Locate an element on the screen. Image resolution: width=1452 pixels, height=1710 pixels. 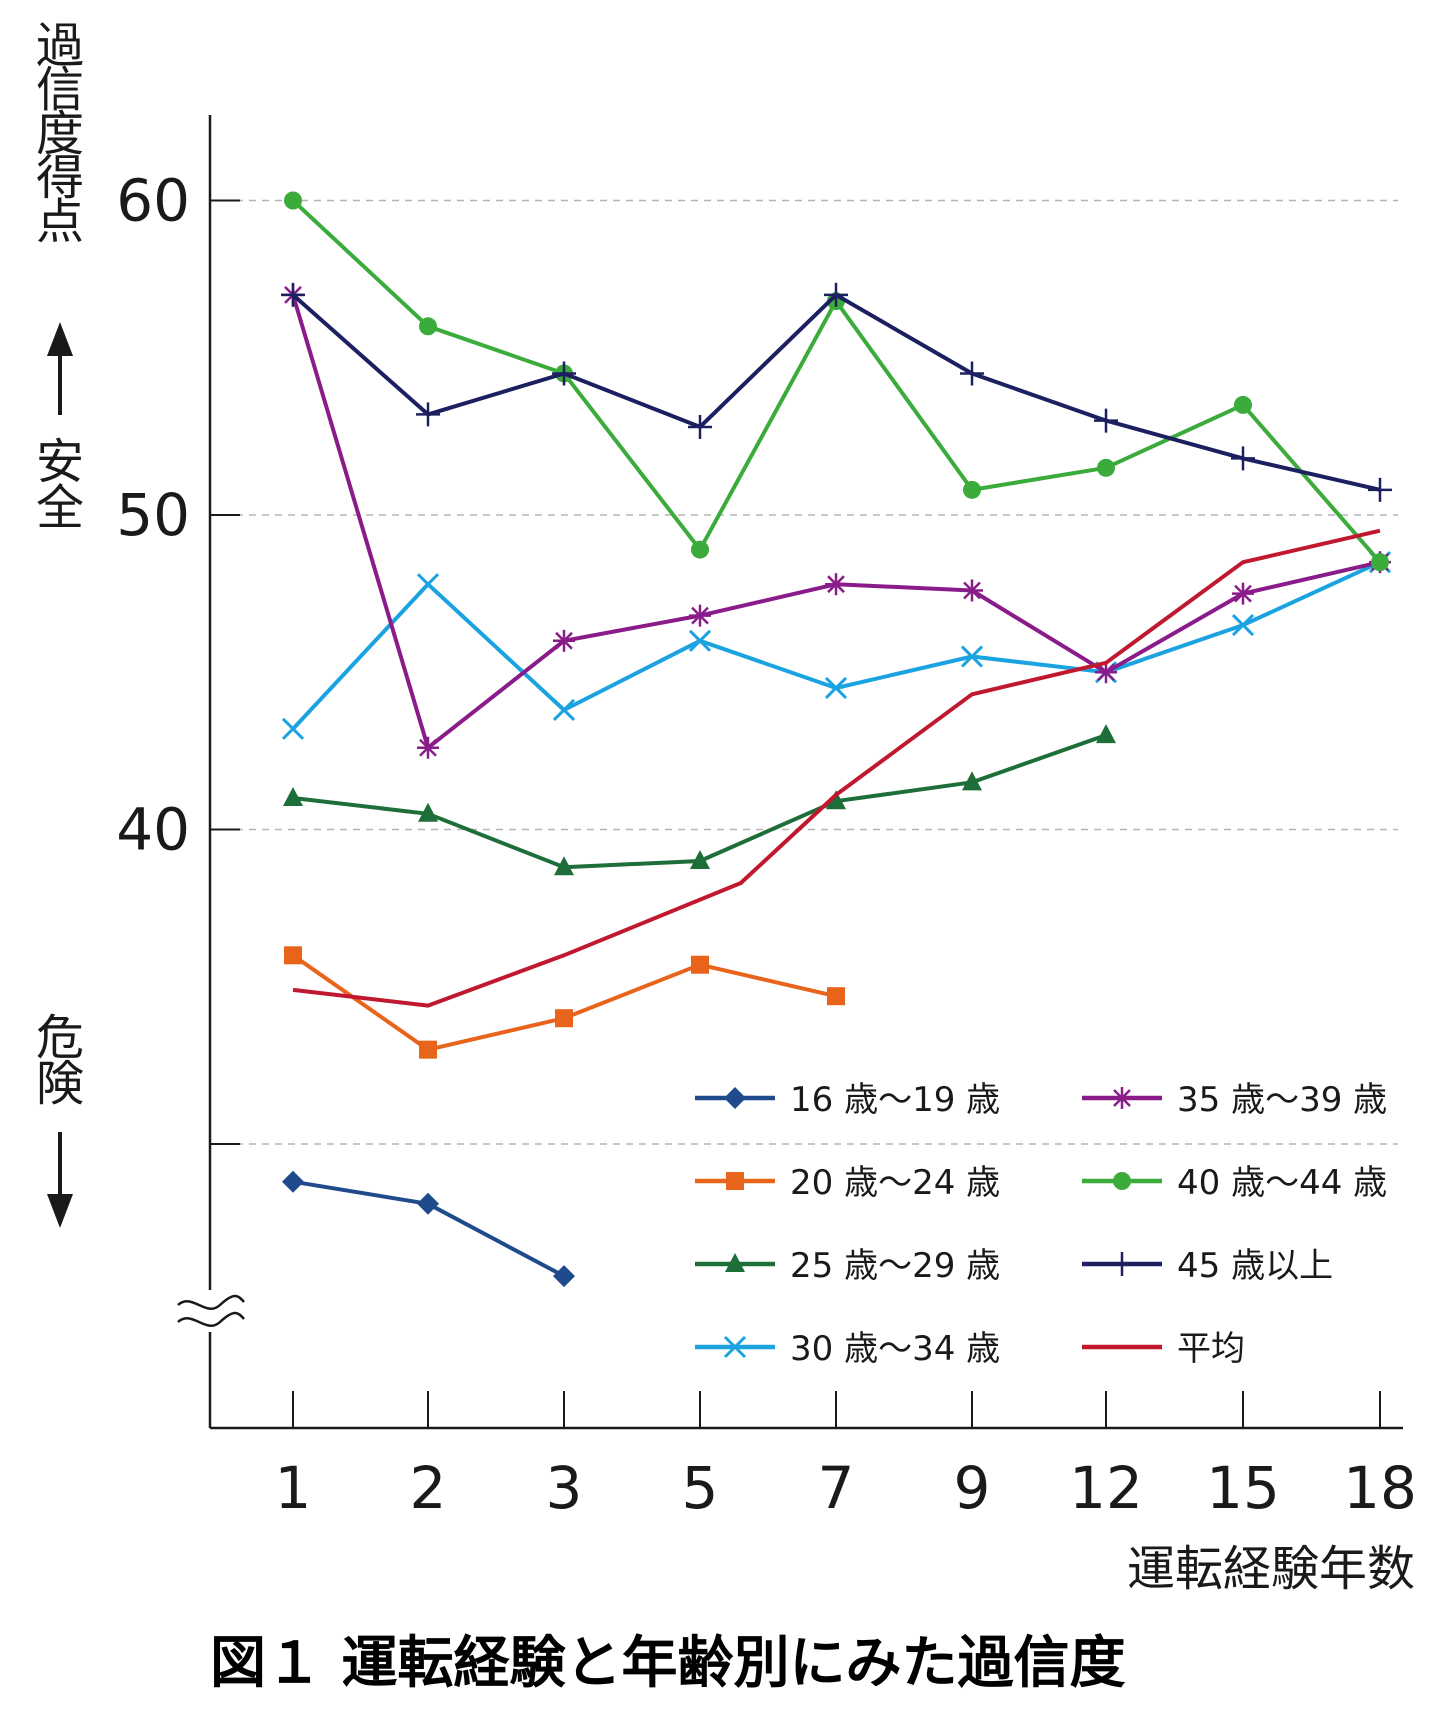
x-axis-title: 運転経験年数 is located at coordinates (1271, 1569).